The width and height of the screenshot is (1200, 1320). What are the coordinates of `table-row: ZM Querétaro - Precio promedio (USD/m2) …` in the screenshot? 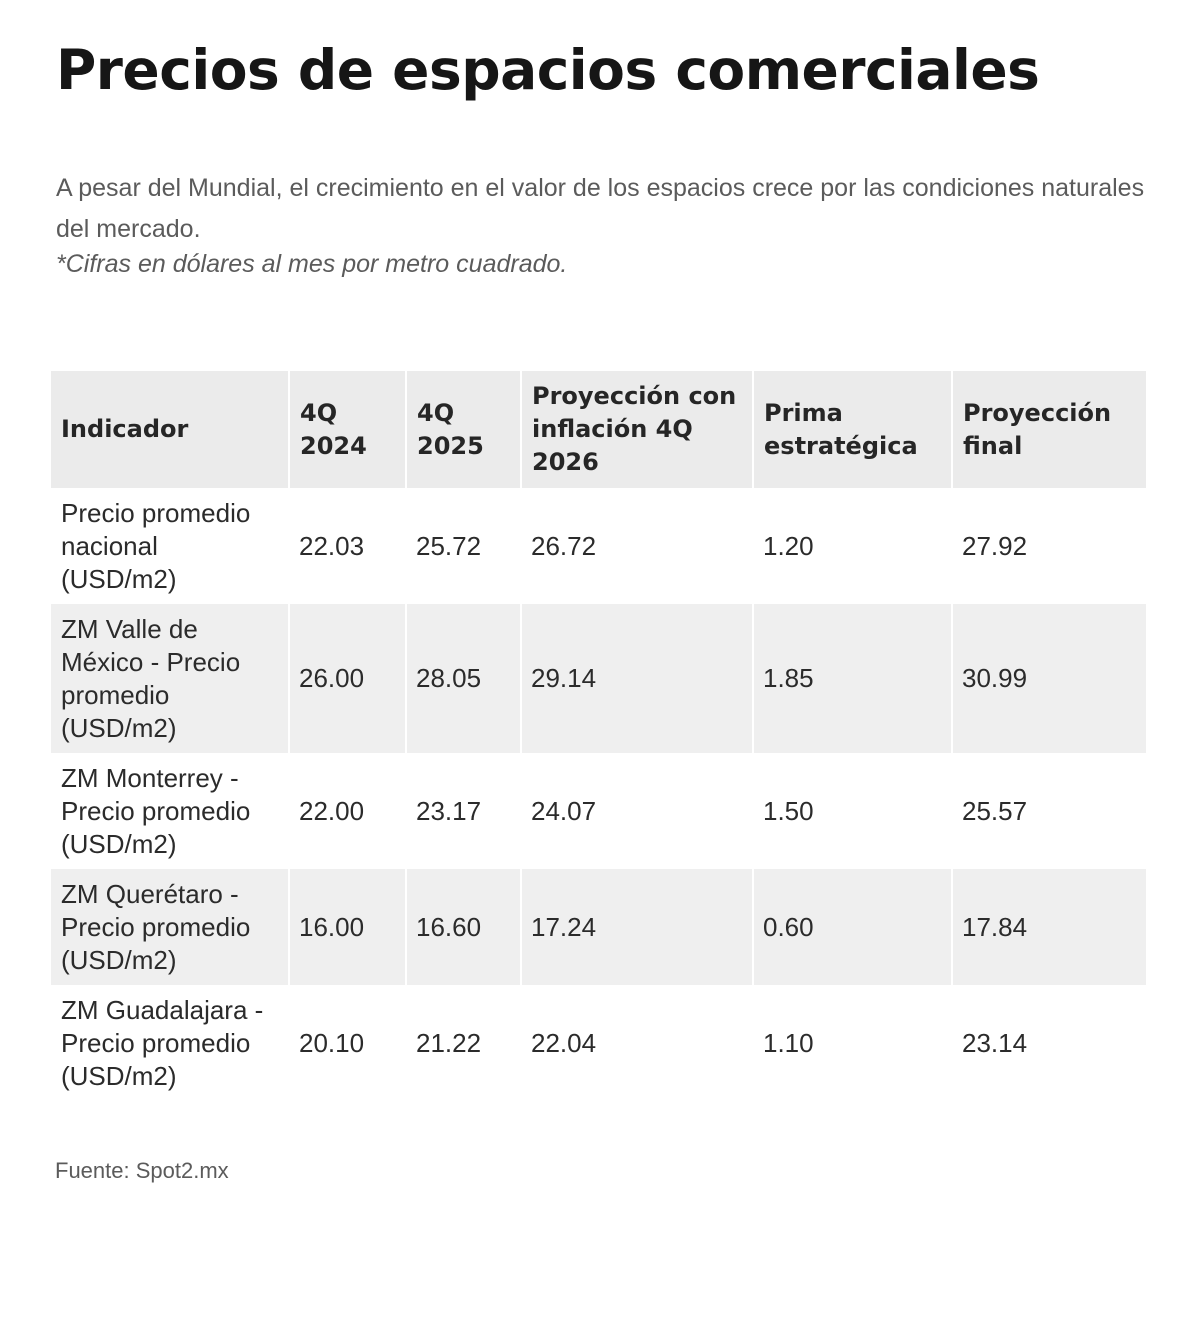 It's located at (598, 927).